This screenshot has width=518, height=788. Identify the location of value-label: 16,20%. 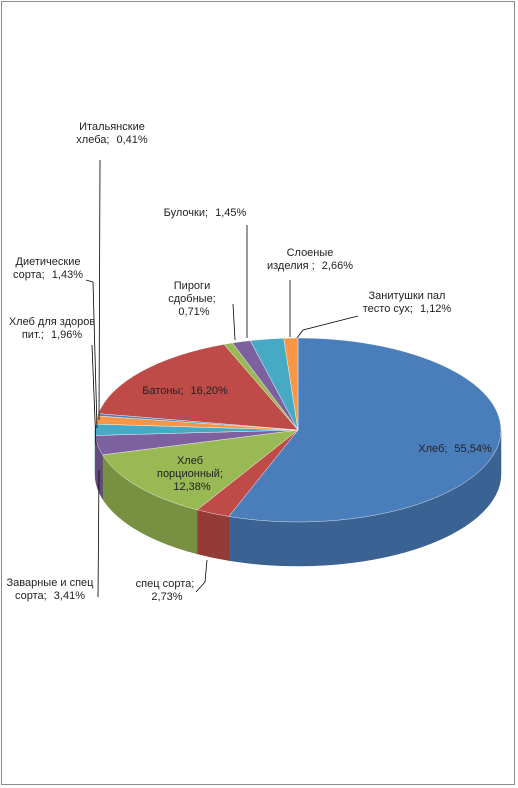
(209, 391).